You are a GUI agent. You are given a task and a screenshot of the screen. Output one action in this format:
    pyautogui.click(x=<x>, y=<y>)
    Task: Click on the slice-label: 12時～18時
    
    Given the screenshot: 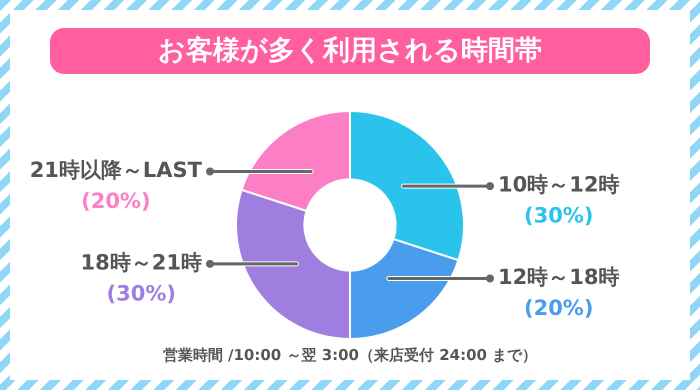 What is the action you would take?
    pyautogui.click(x=559, y=276)
    